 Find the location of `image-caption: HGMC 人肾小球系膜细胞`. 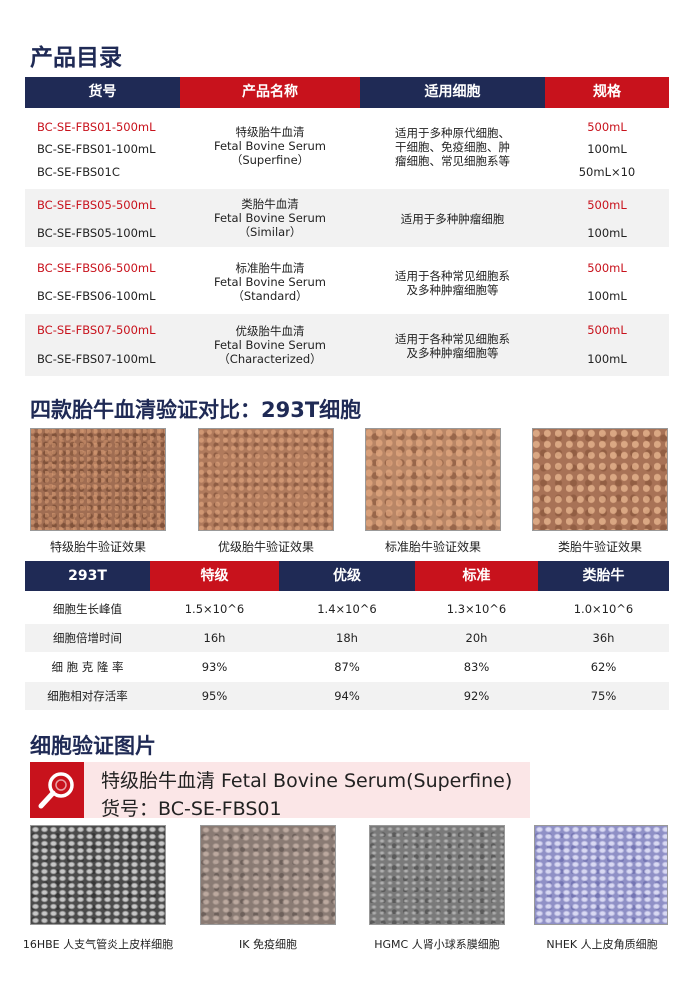

image-caption: HGMC 人肾小球系膜细胞 is located at coordinates (437, 944).